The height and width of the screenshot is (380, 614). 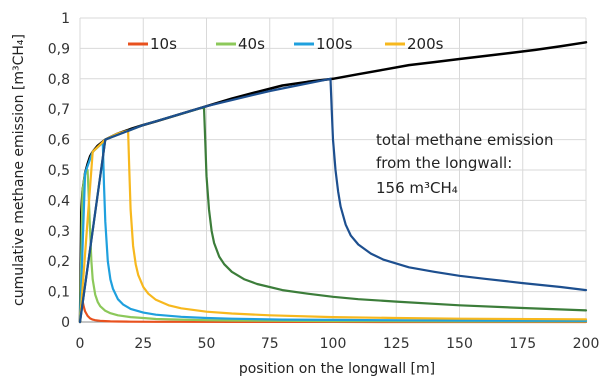 I want to click on y-tick-label: 0,9, so click(x=59, y=49).